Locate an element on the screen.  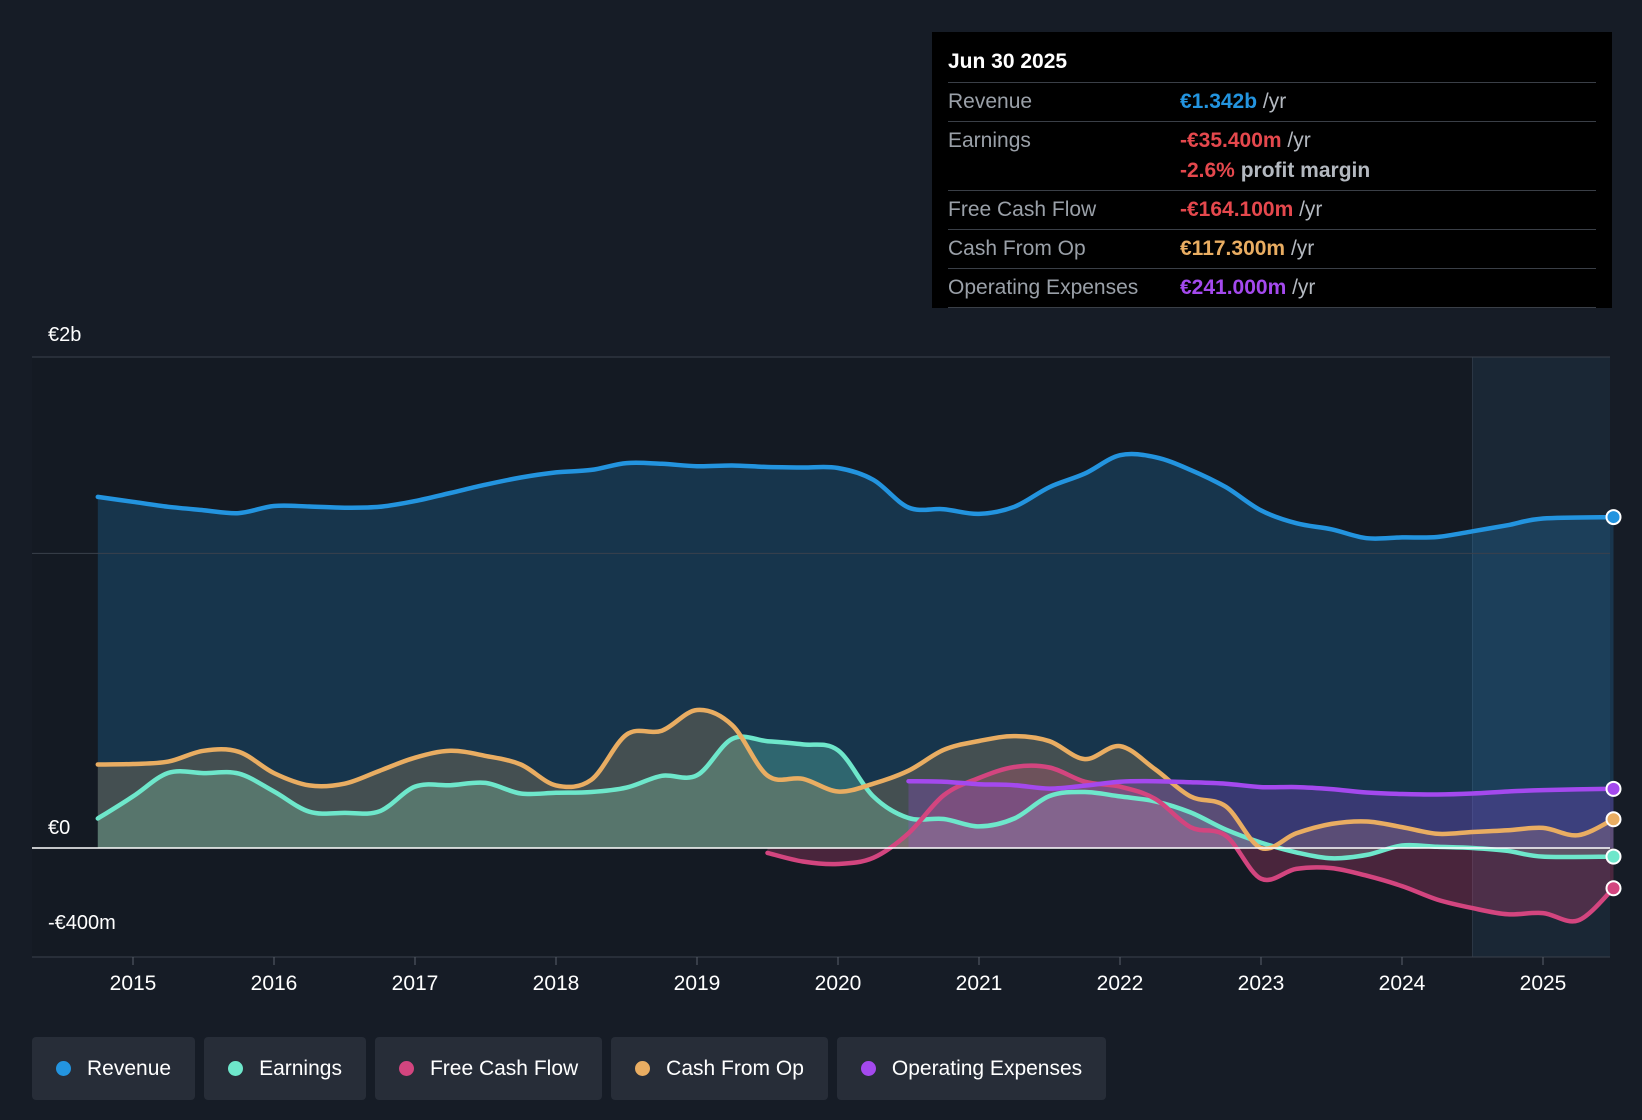
legend-item-operating-expenses: Operating Expenses is located at coordinates (971, 1068).